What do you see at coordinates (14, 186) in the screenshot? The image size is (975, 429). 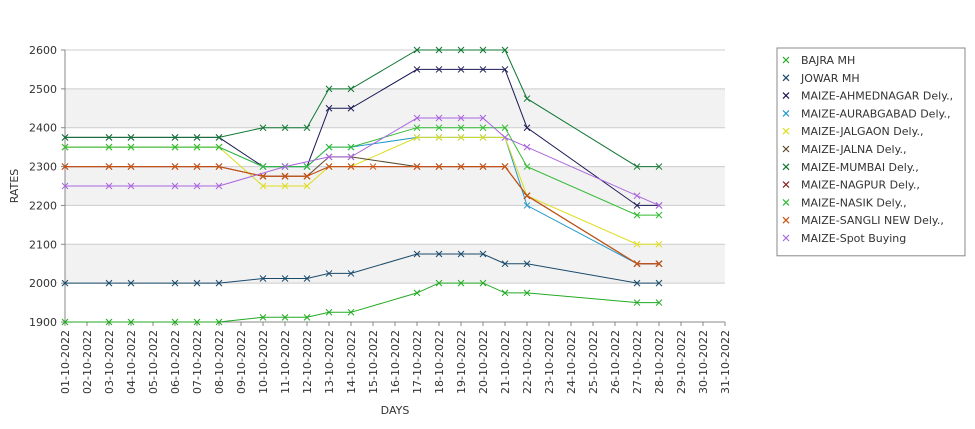 I see `y-axis-title: RATES` at bounding box center [14, 186].